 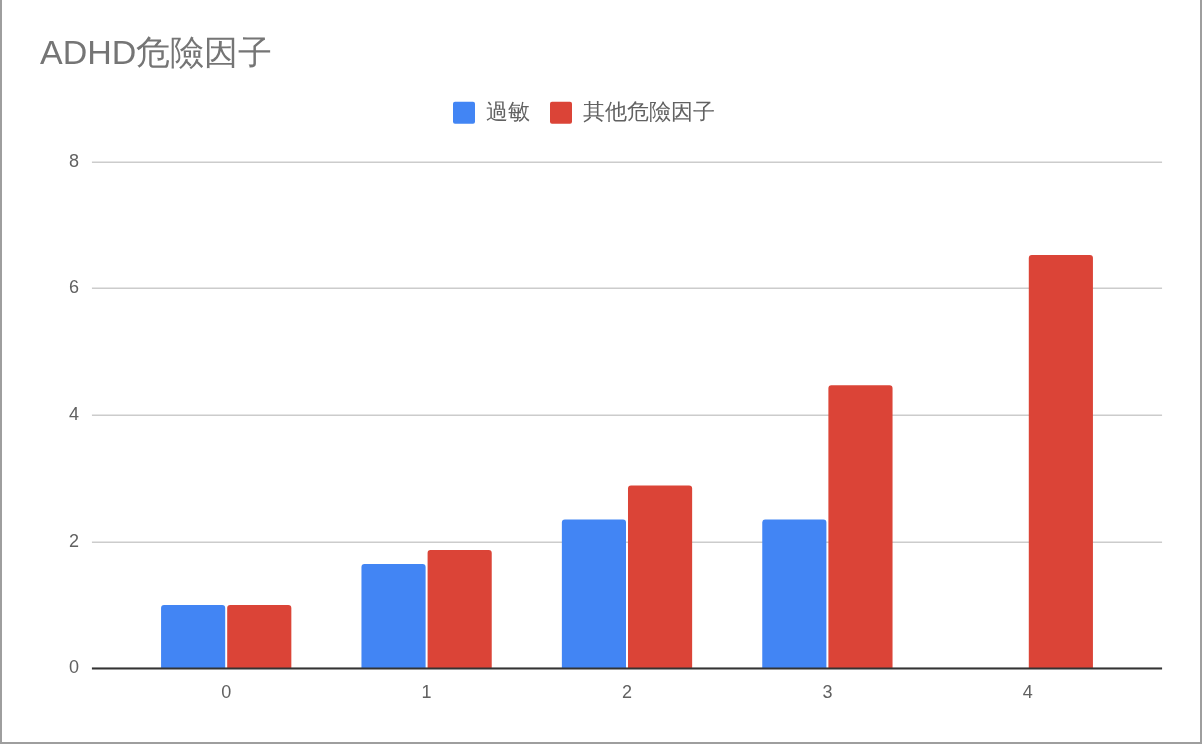 I want to click on x-tick-label: 3, so click(x=827, y=692).